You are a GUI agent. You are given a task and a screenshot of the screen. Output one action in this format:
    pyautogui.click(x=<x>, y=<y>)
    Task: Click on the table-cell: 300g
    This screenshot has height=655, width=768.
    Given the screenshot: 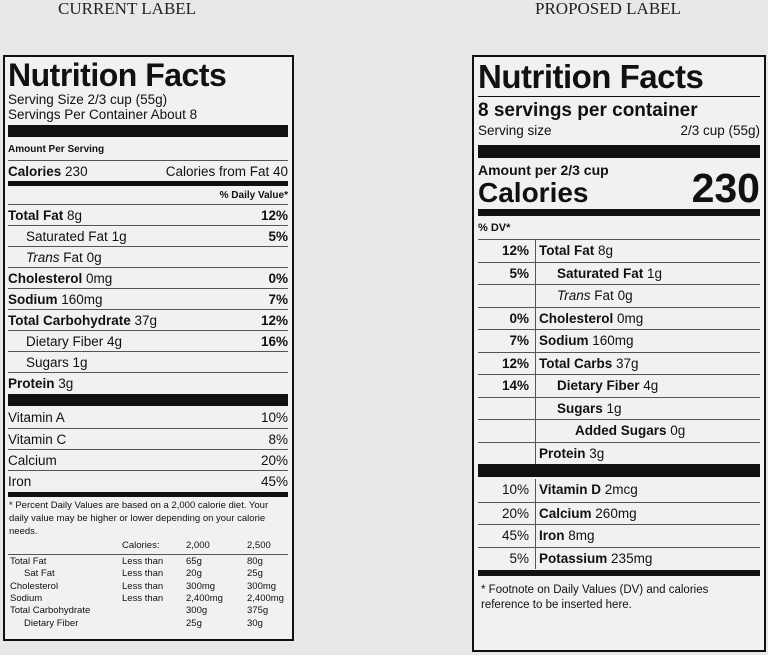 What is the action you would take?
    pyautogui.click(x=197, y=611)
    